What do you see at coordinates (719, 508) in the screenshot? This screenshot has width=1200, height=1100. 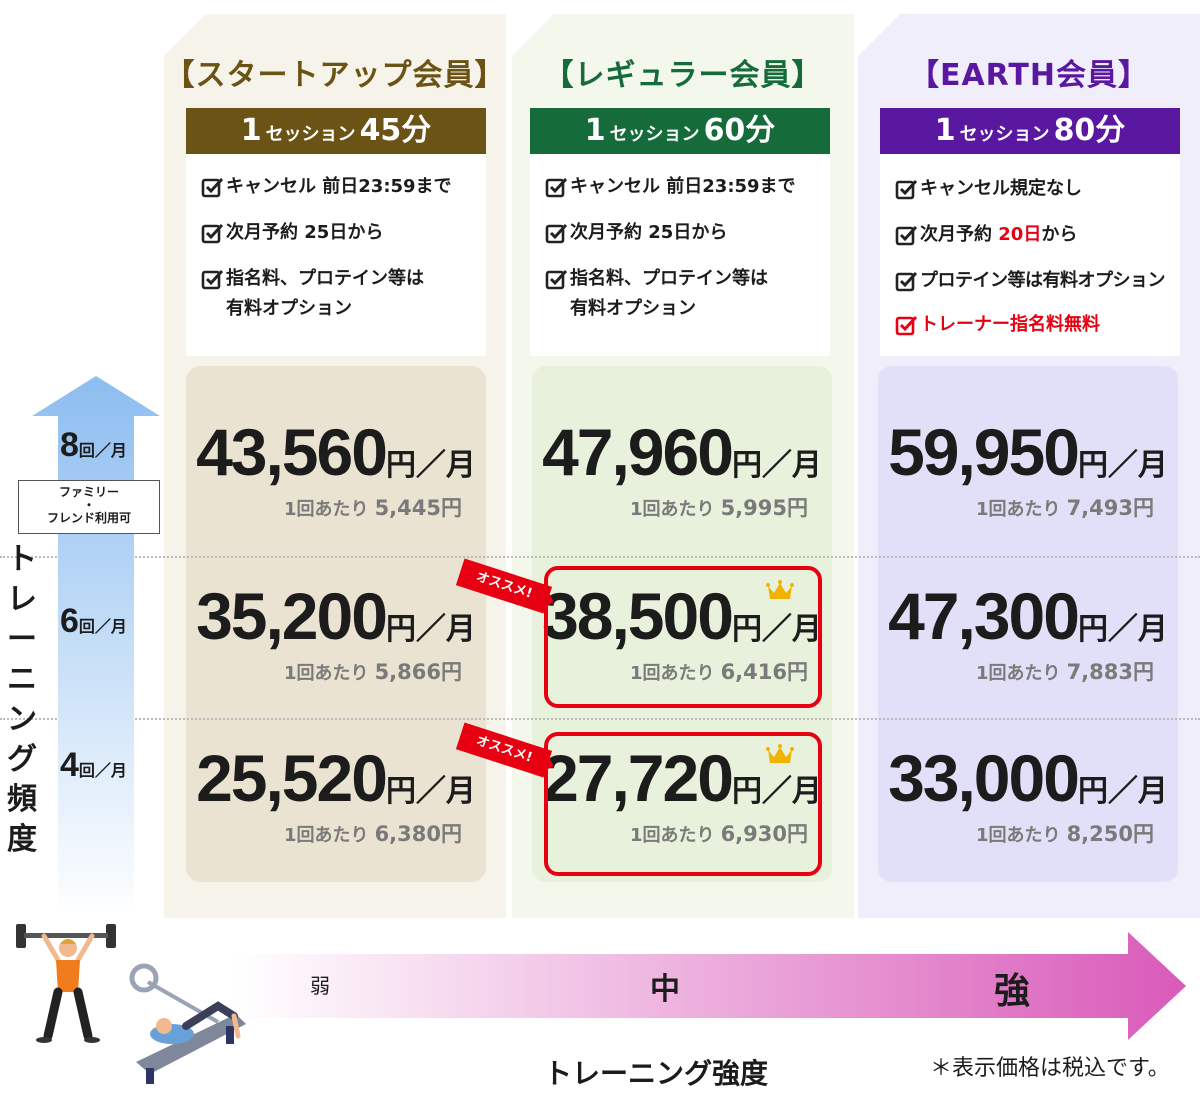 I see `per-session-price: 1回あたり 5,995円` at bounding box center [719, 508].